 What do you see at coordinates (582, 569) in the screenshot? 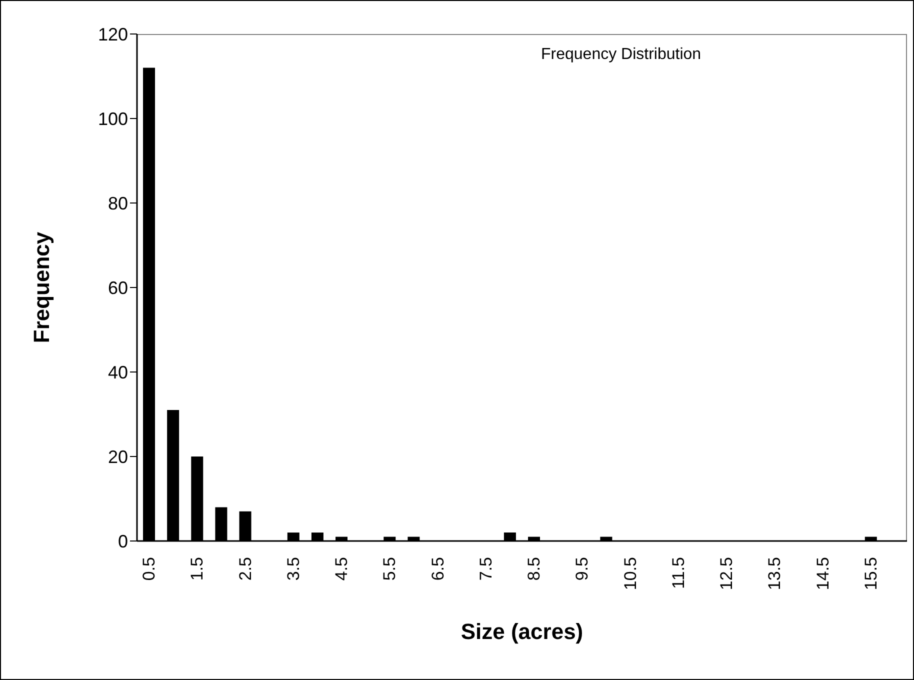
I see `x-tick-label: 9.5` at bounding box center [582, 569].